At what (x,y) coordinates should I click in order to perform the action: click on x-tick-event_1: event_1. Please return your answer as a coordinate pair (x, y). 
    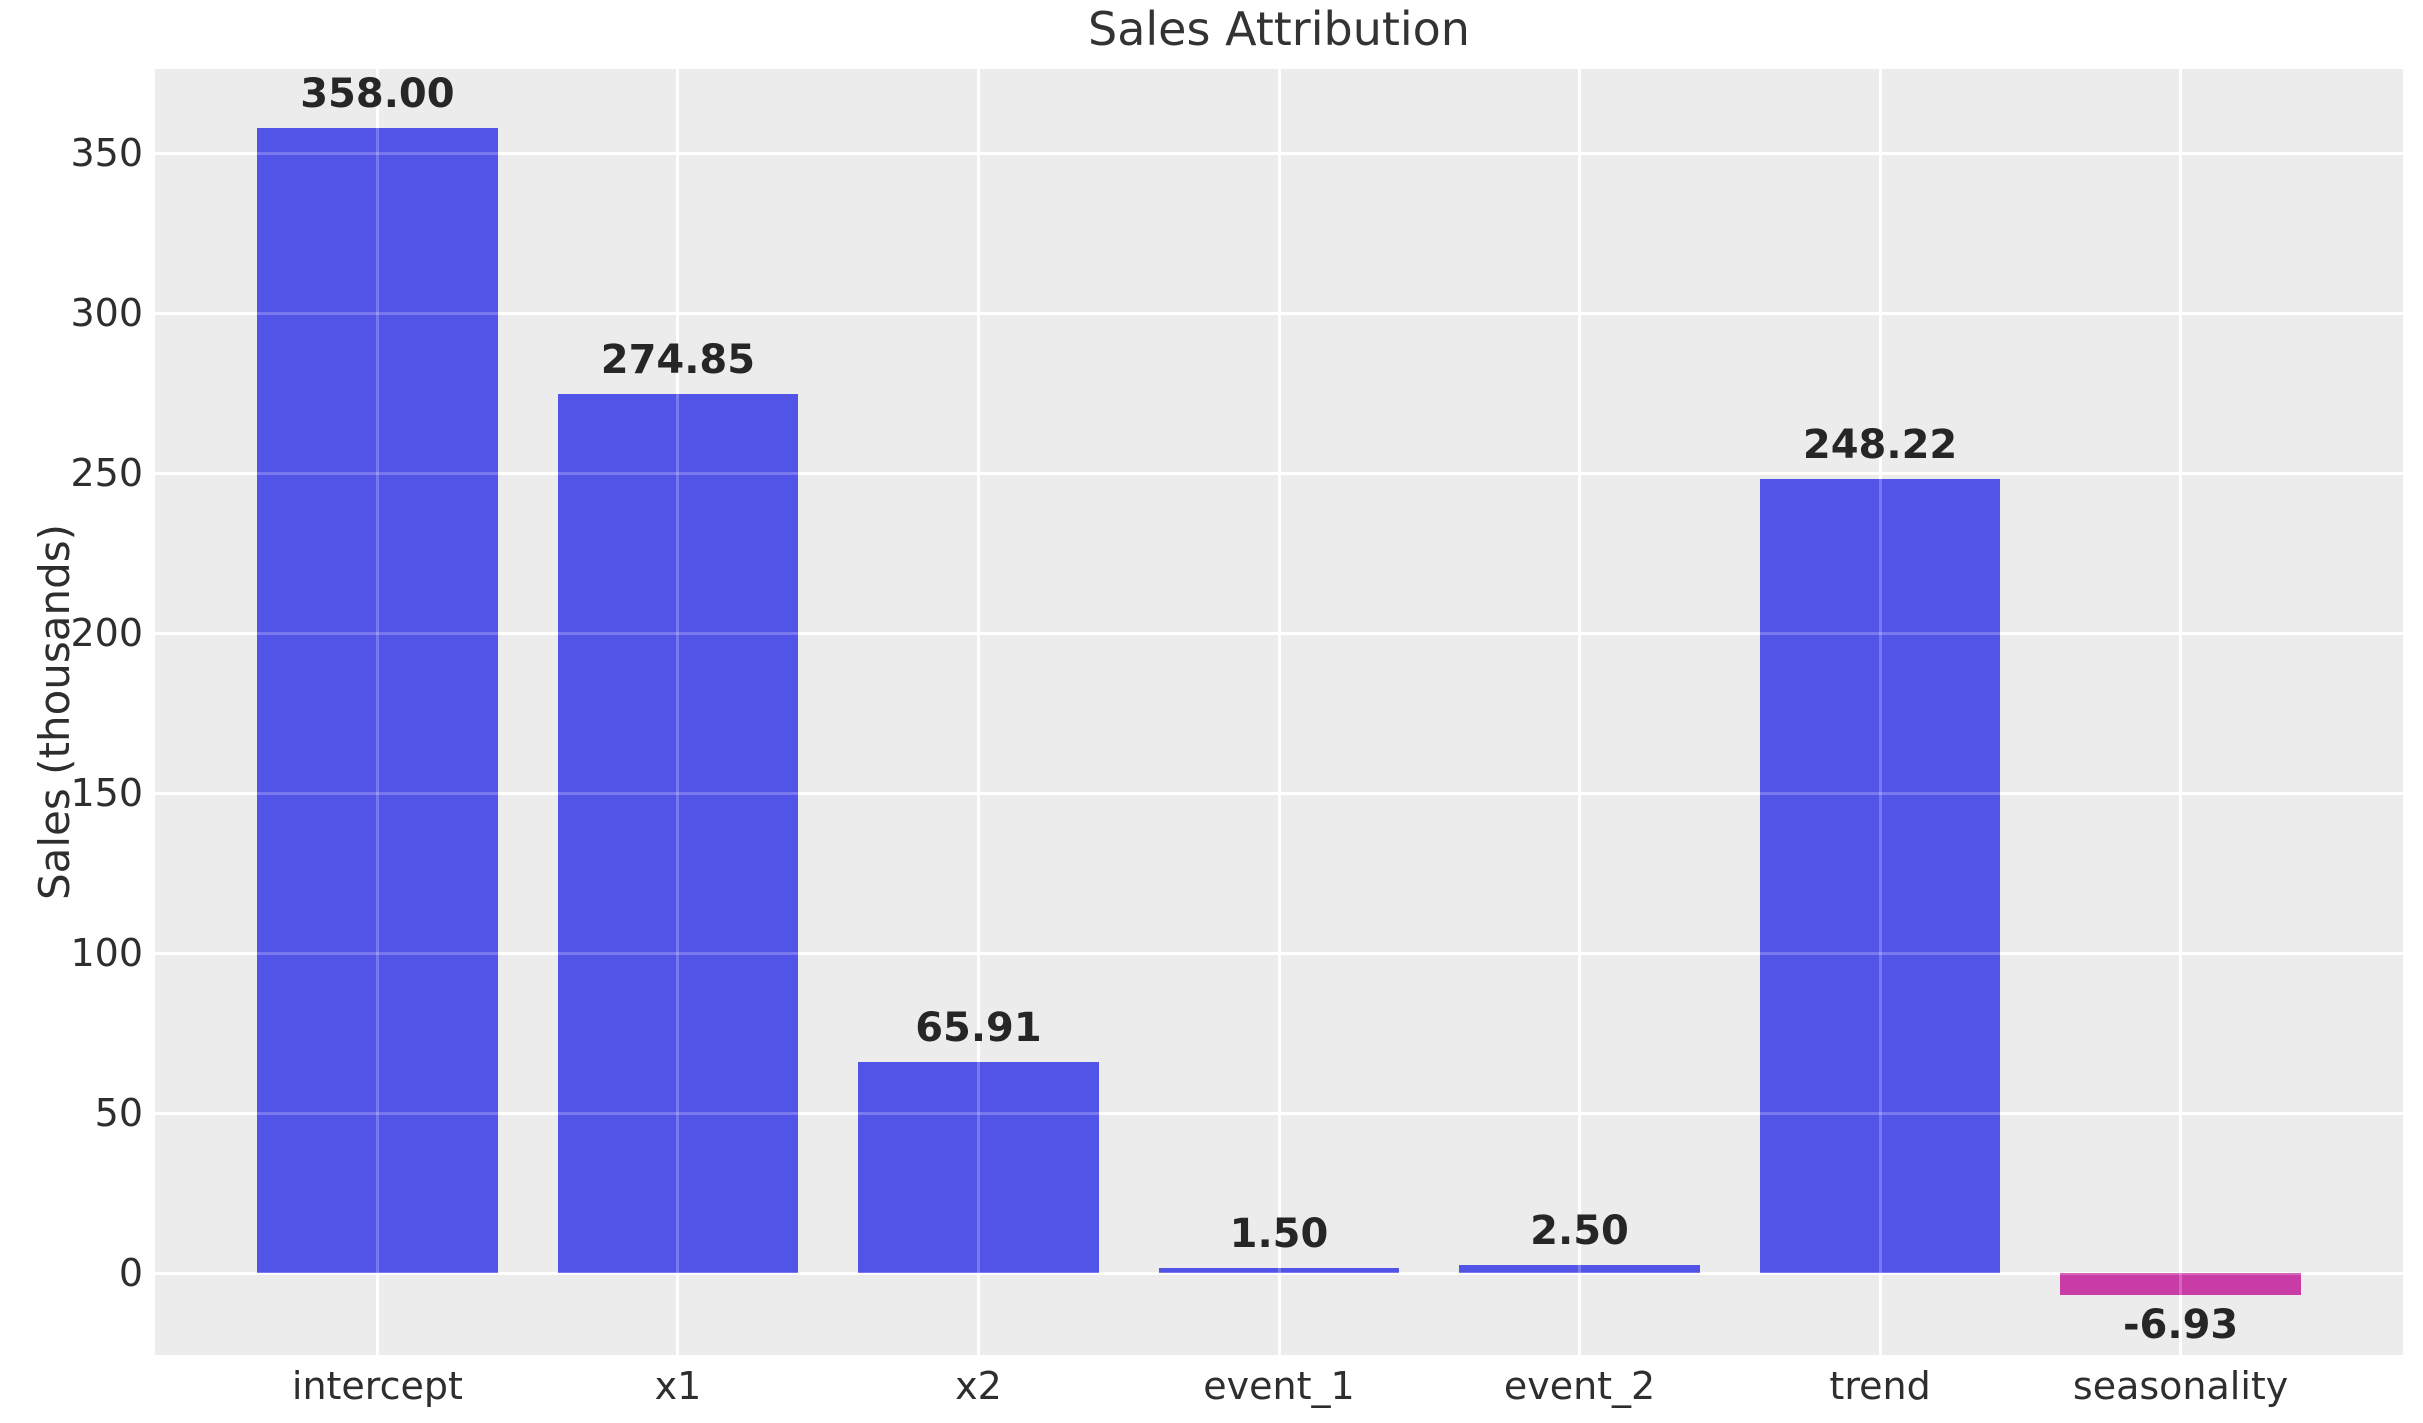
    Looking at the image, I should click on (1279, 1386).